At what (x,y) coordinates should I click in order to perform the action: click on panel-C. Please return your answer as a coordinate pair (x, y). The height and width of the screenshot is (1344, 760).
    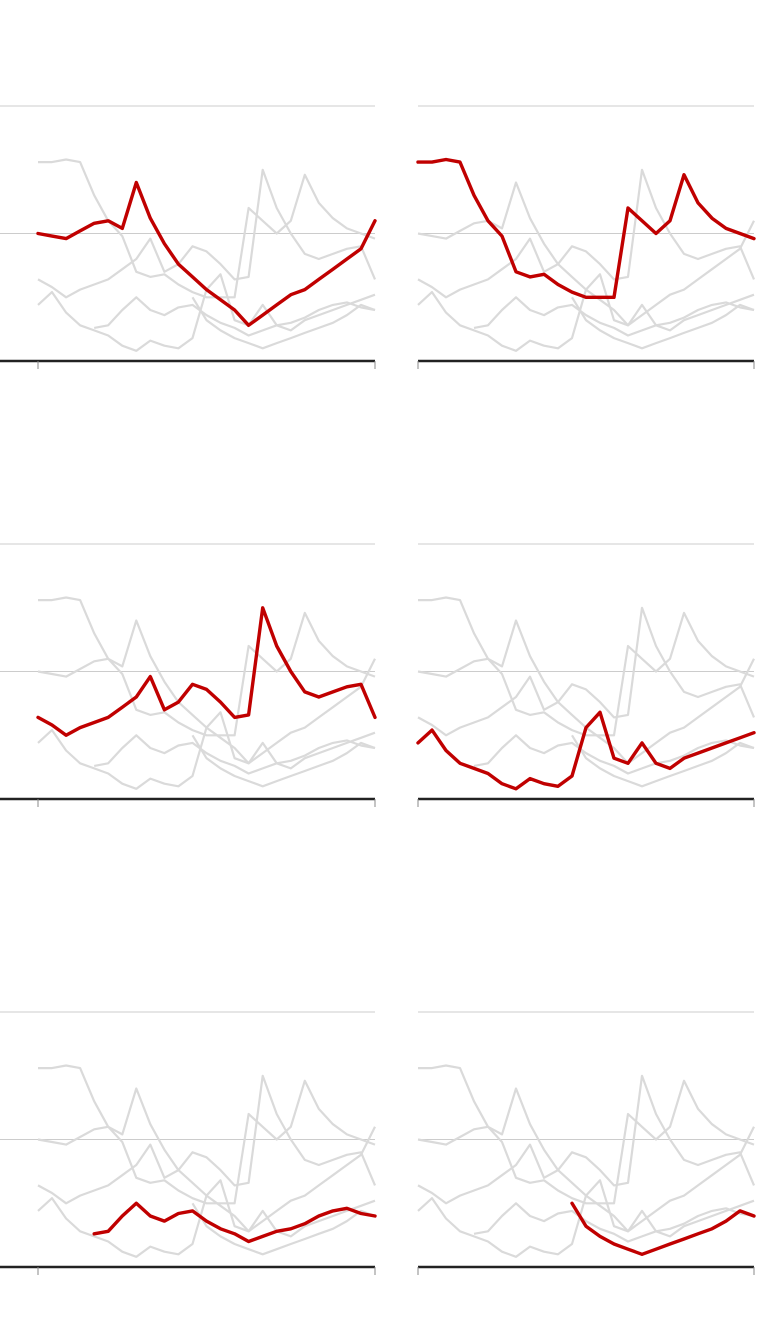
    Looking at the image, I should click on (188, 675).